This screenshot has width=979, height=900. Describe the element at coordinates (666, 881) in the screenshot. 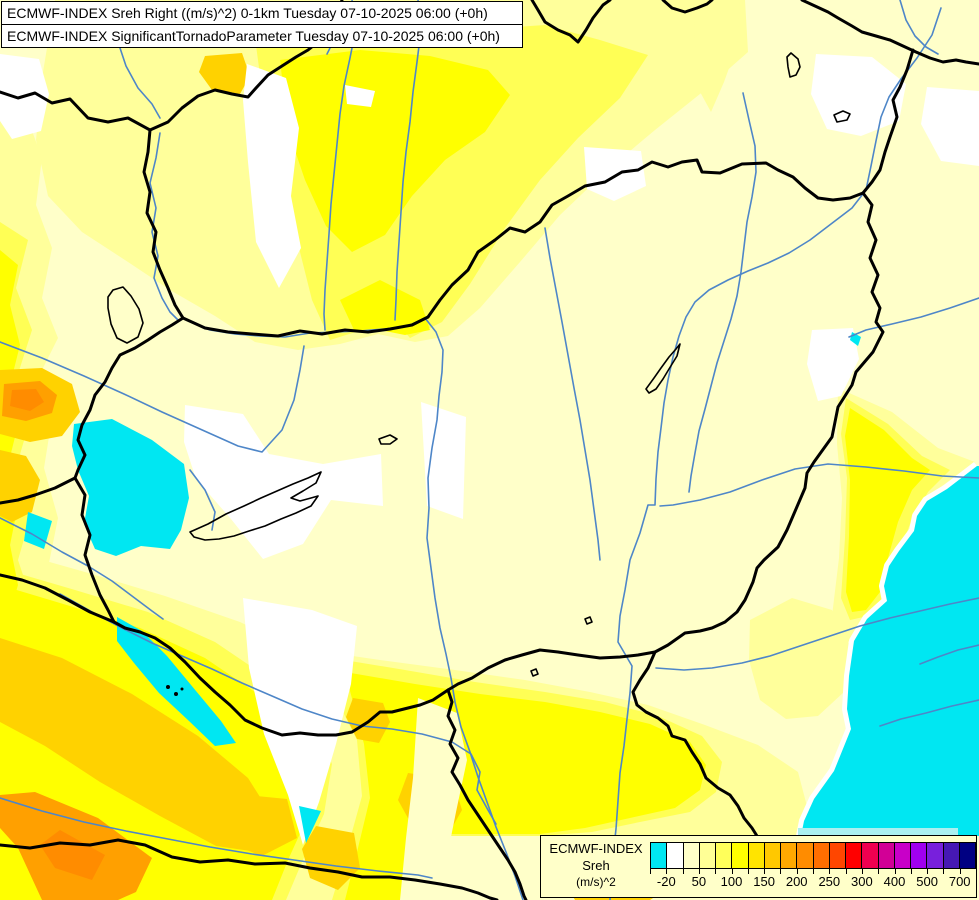

I see `legend-tick-label: -20` at that location.